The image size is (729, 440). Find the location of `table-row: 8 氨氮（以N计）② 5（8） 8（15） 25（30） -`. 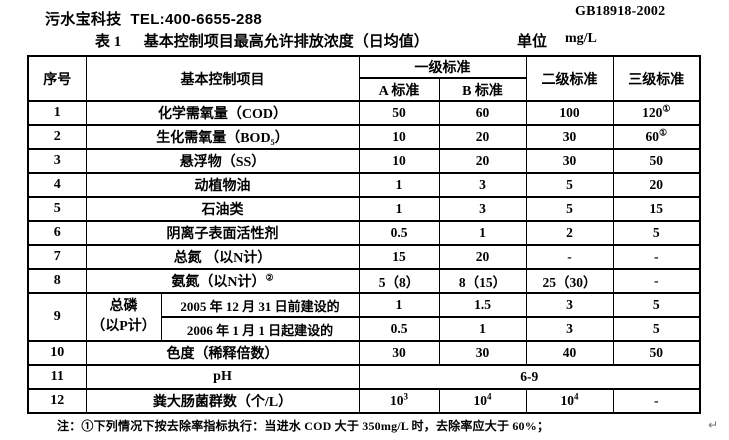

table-row: 8 氨氮（以N计）② 5（8） 8（15） 25（30） - is located at coordinates (364, 281).